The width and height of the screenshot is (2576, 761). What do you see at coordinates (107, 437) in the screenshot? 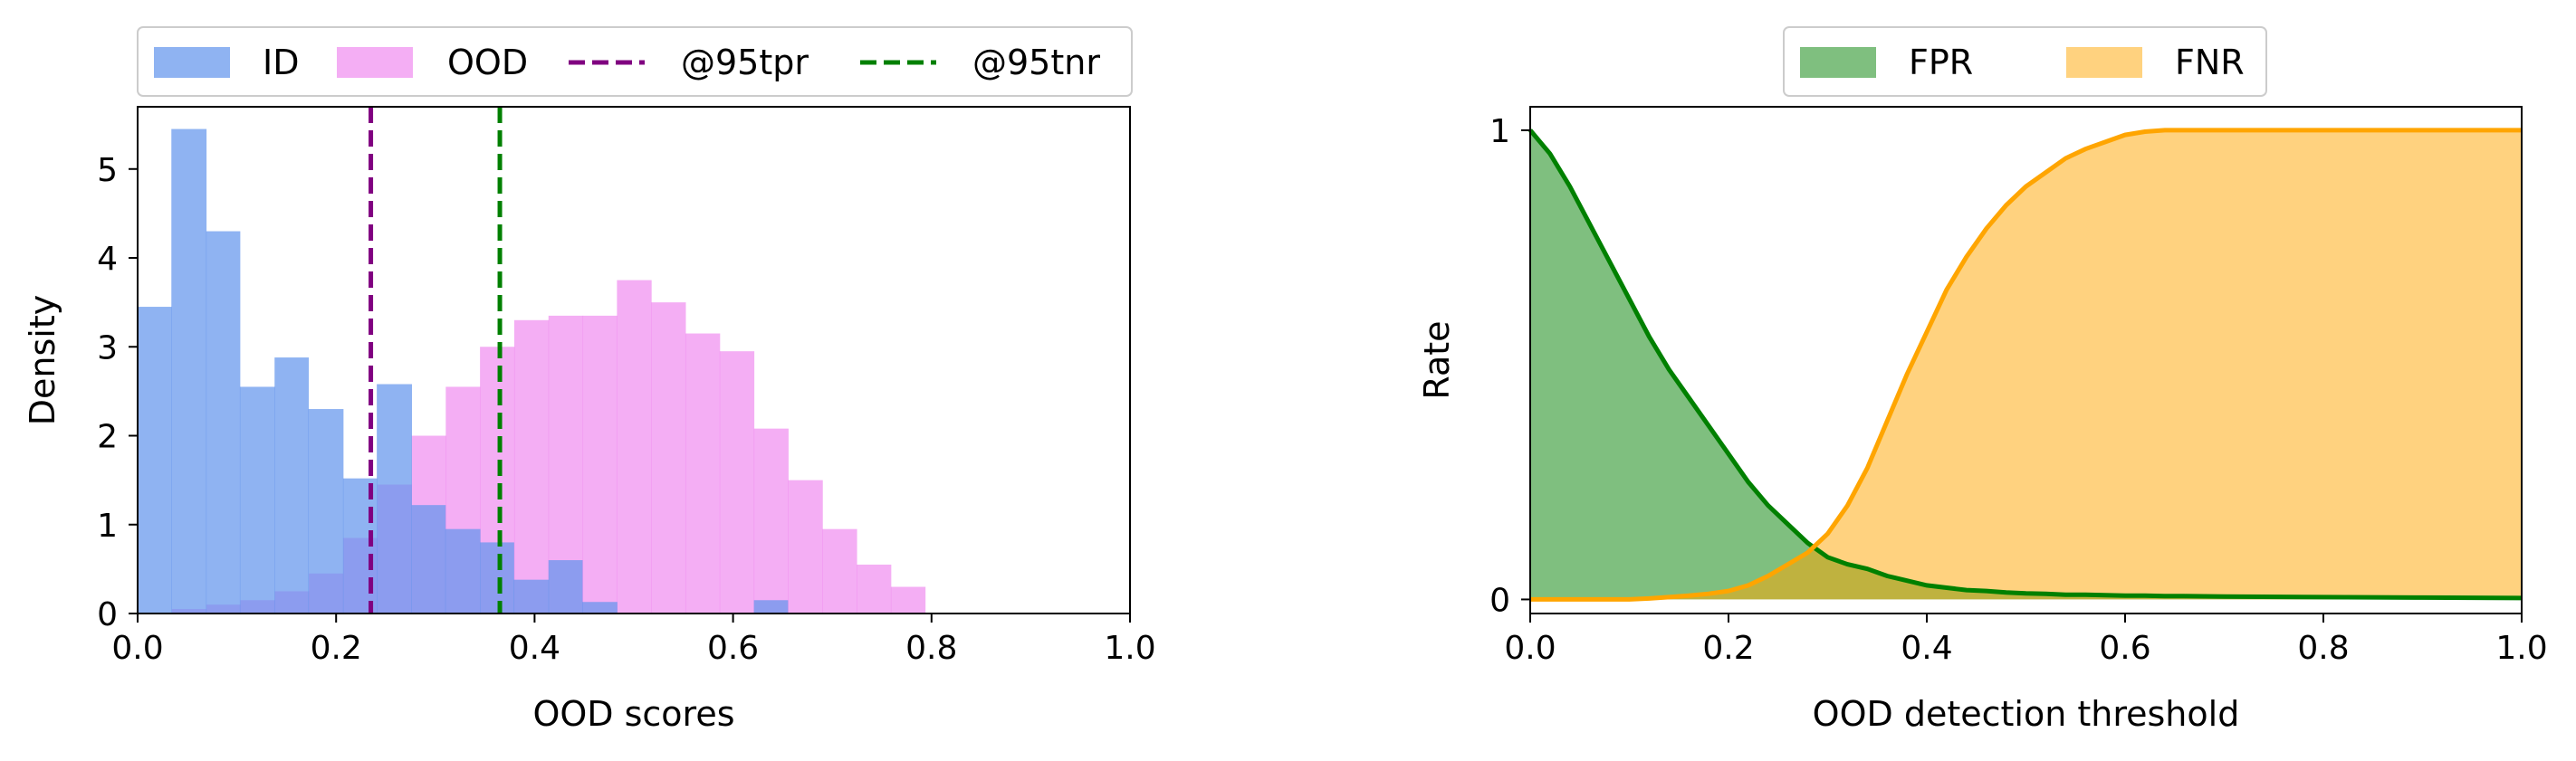
I see `y-tick-label: 2` at bounding box center [107, 437].